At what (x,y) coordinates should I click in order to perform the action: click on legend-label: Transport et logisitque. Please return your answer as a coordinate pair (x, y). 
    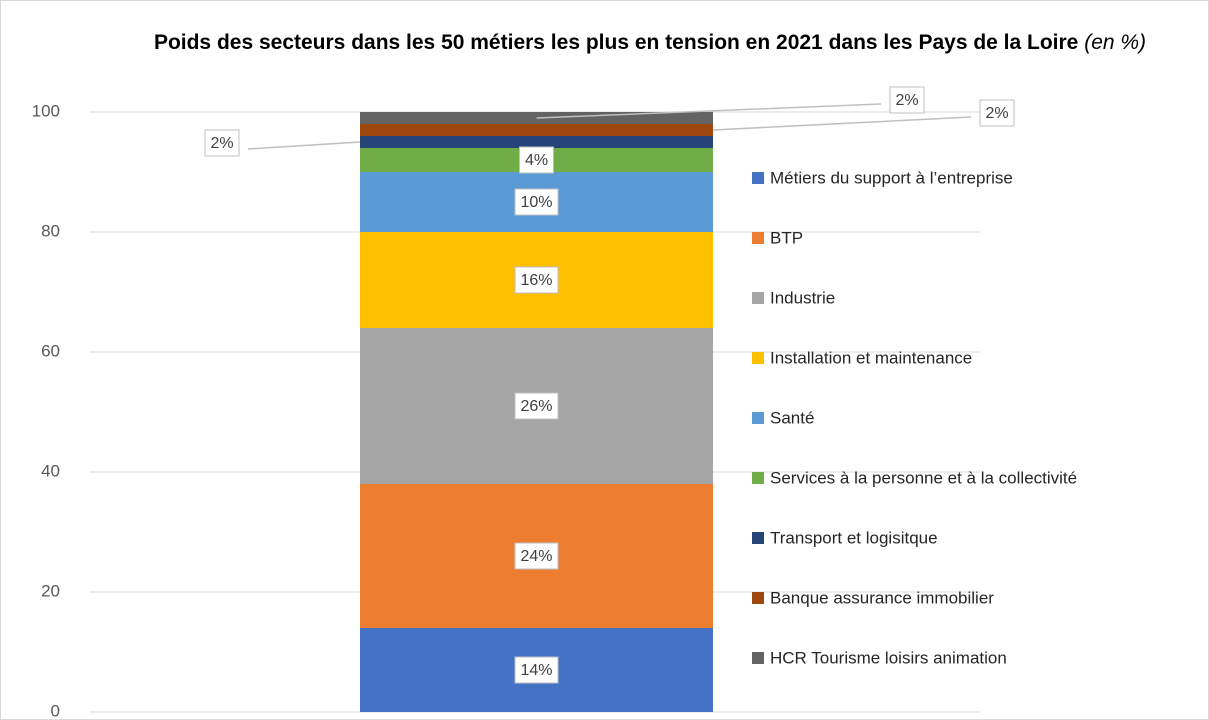
    Looking at the image, I should click on (854, 537).